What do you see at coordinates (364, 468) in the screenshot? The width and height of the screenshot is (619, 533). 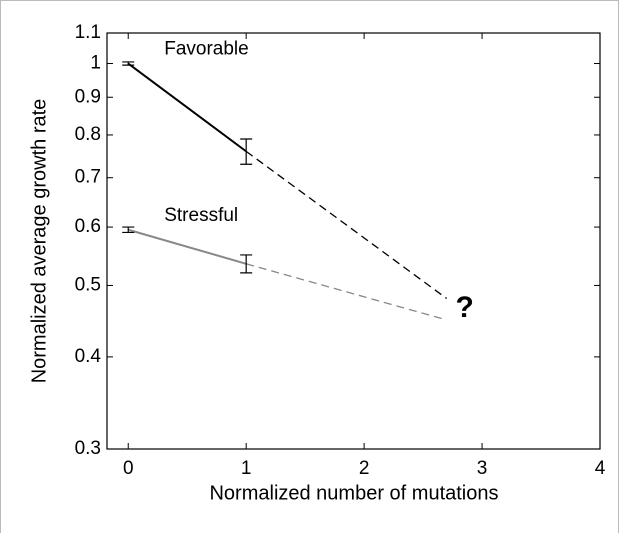 I see `x-tick-label: 2` at bounding box center [364, 468].